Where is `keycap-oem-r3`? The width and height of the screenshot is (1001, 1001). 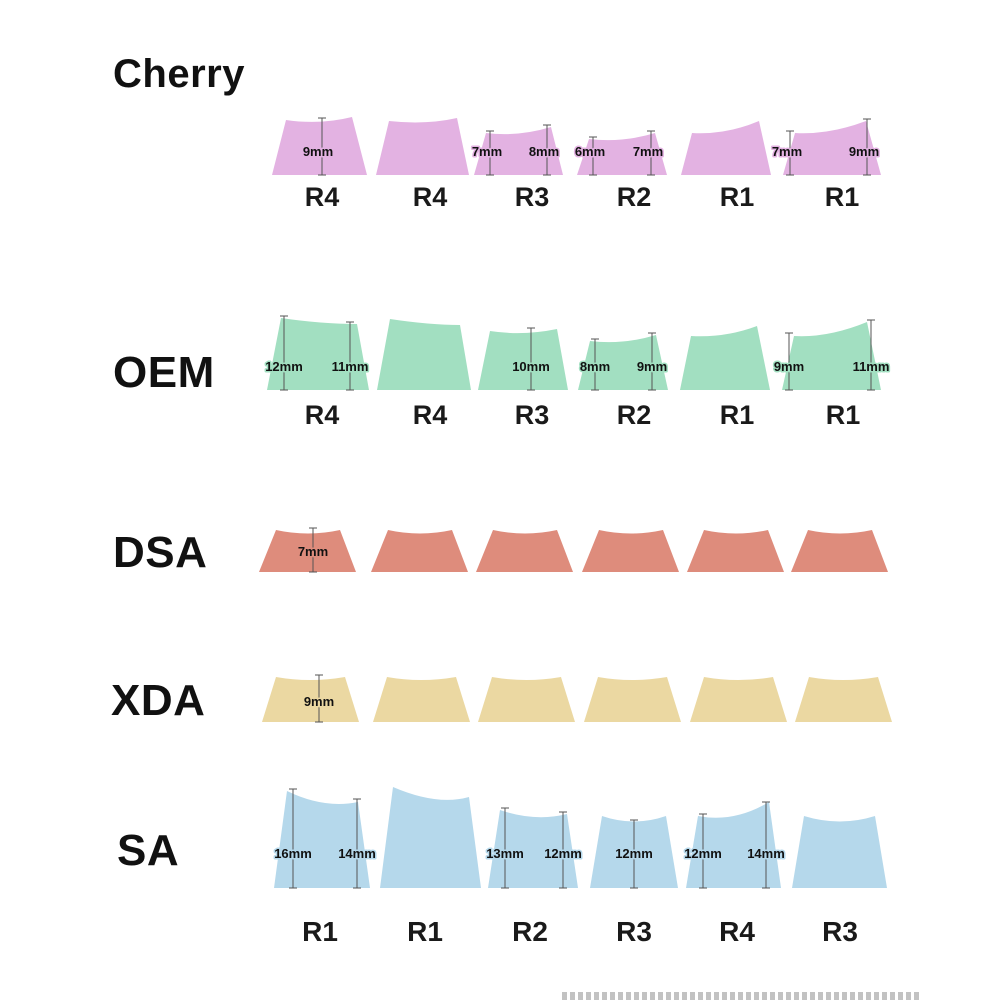
keycap-oem-r3 is located at coordinates (523, 359).